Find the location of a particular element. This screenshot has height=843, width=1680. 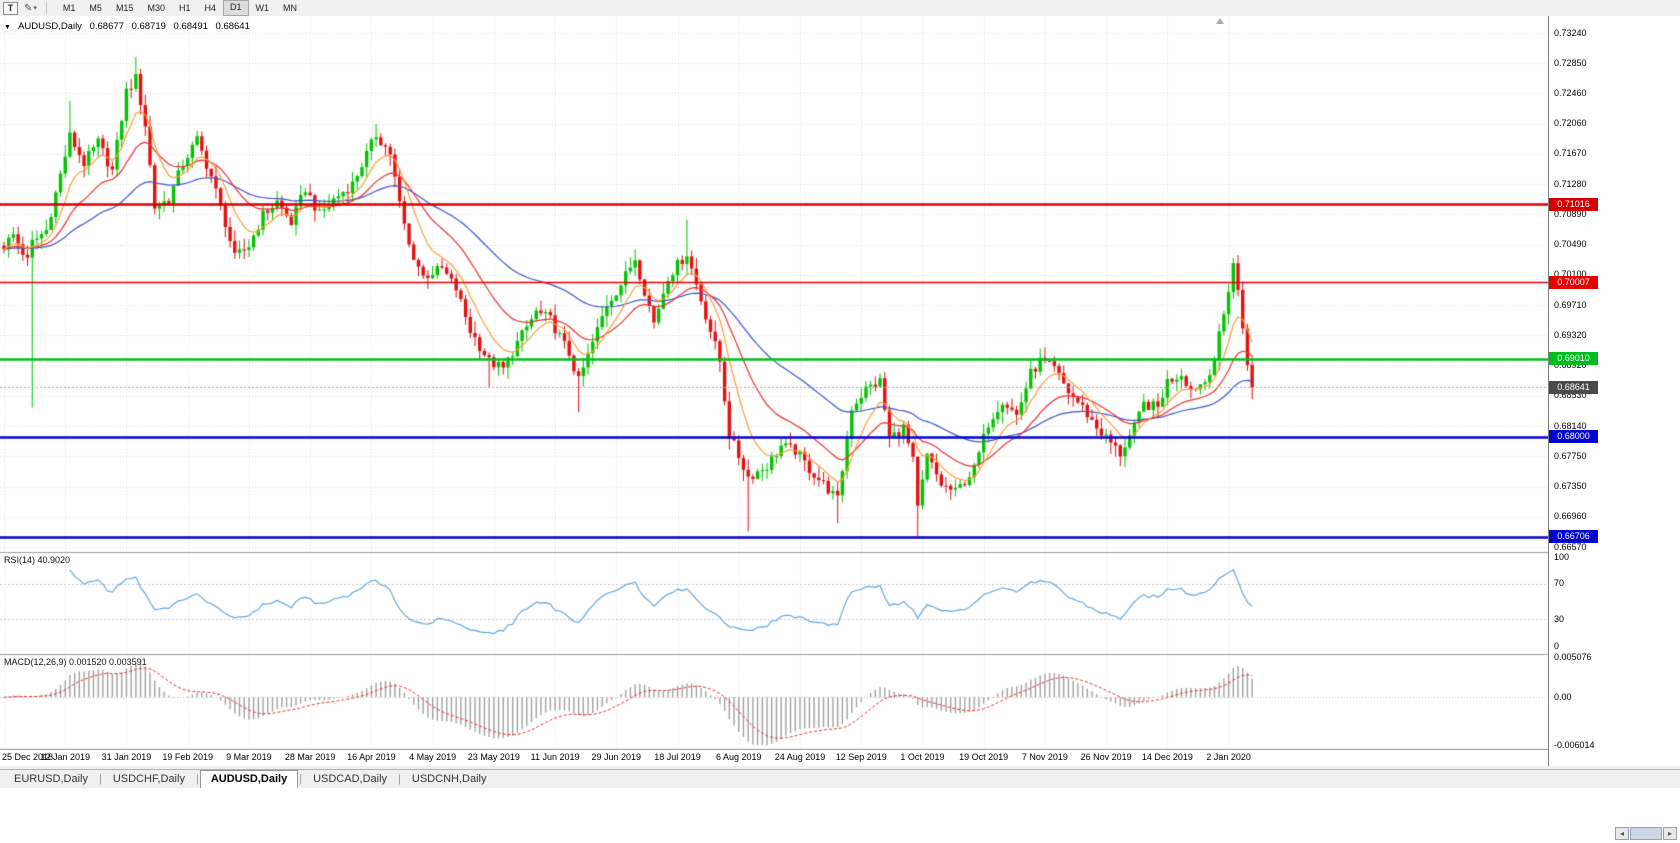

pencil-tool-icon: ✎ is located at coordinates (28, 8).